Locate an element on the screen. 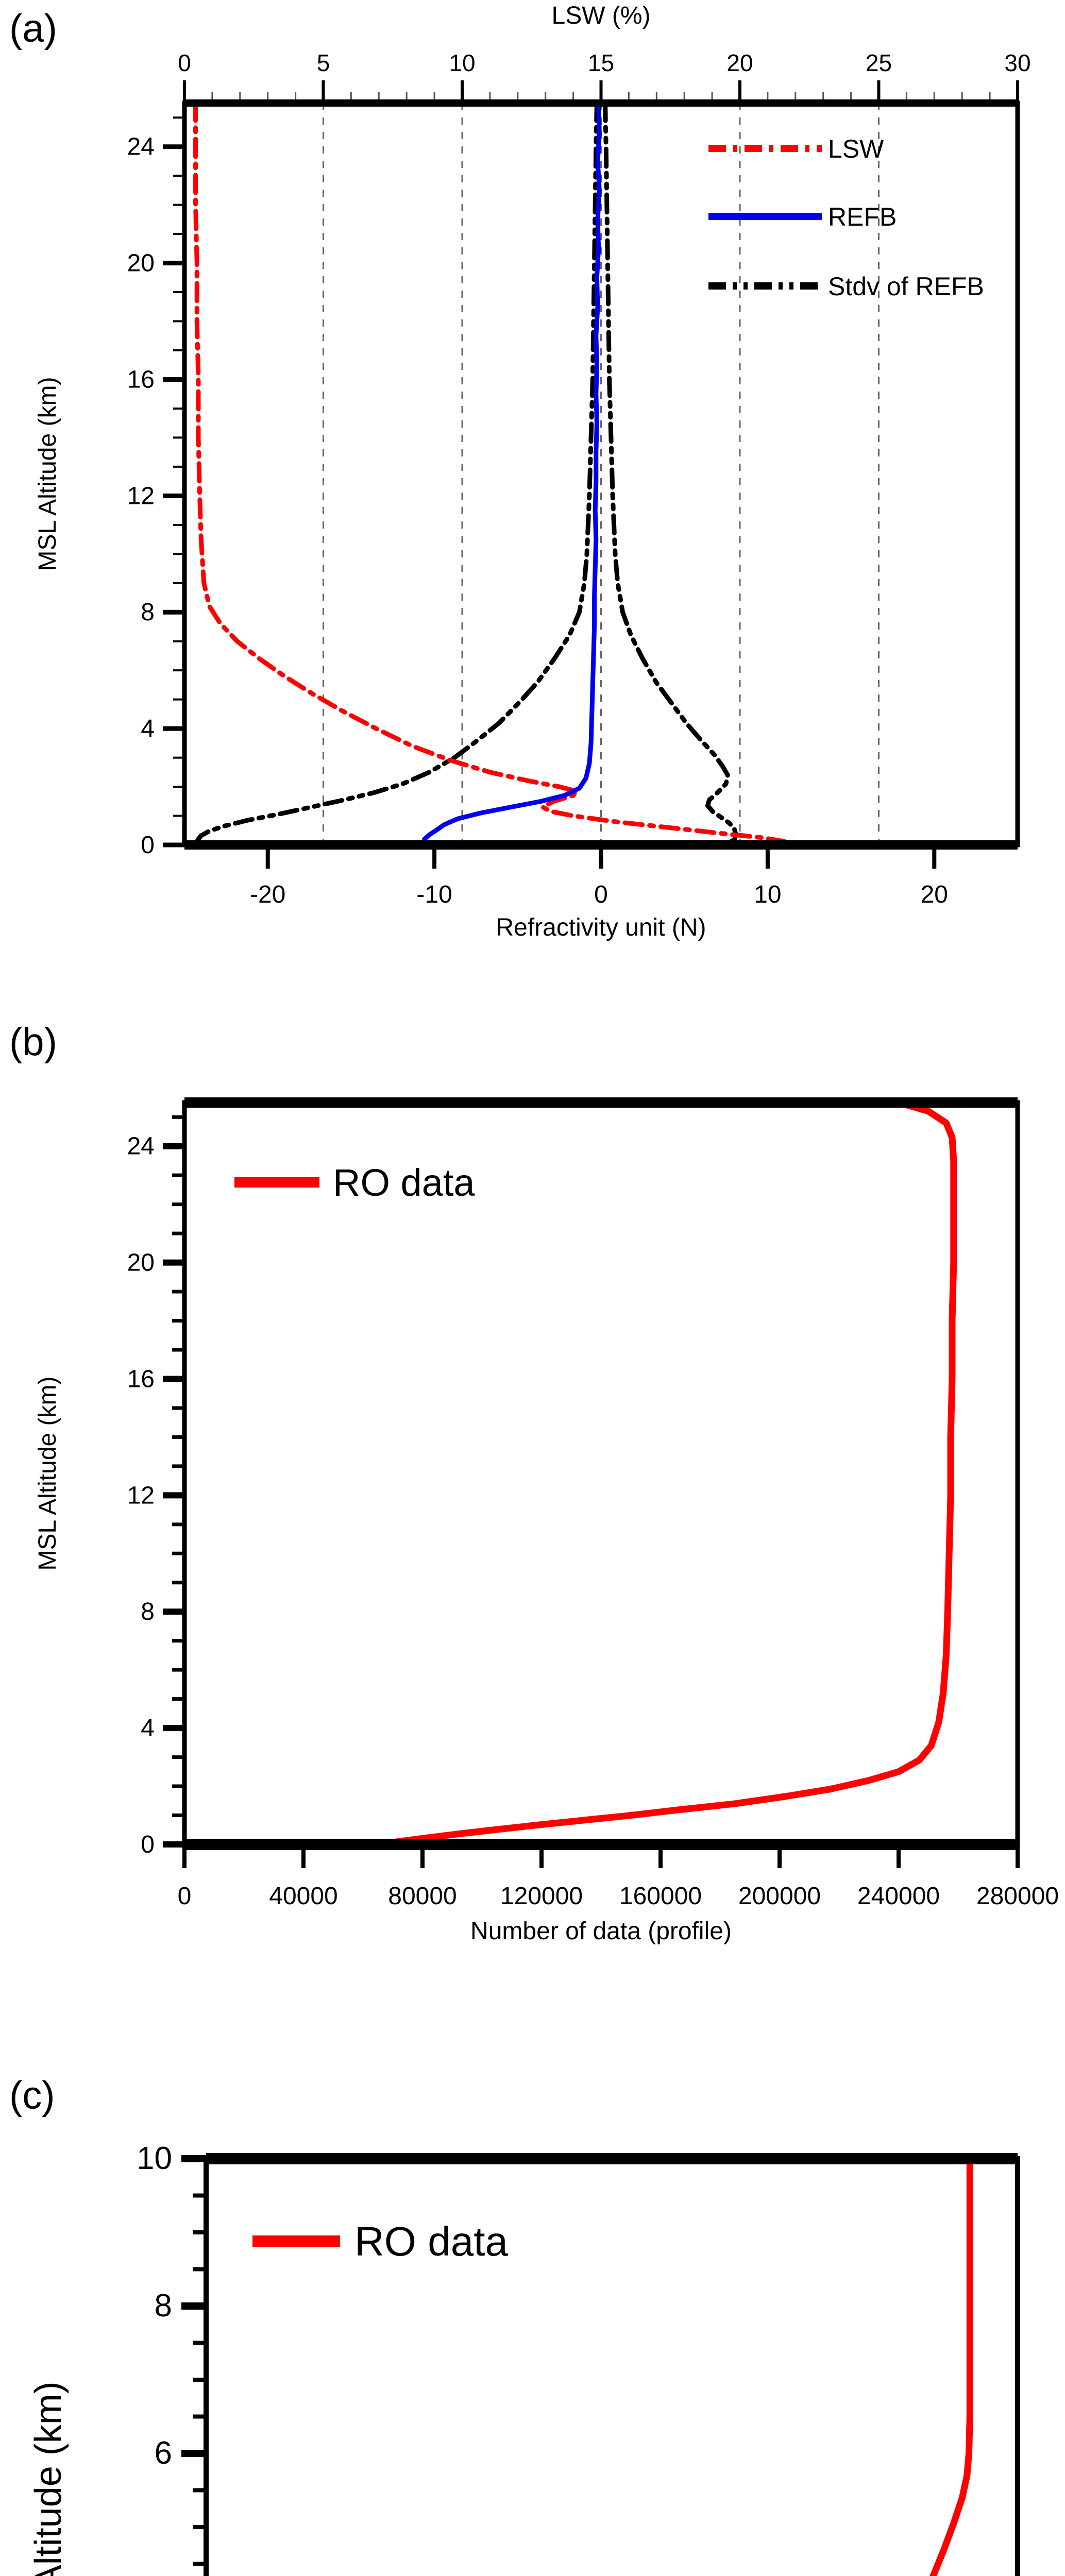  series-stdv-of-refb-right is located at coordinates (670, 474).